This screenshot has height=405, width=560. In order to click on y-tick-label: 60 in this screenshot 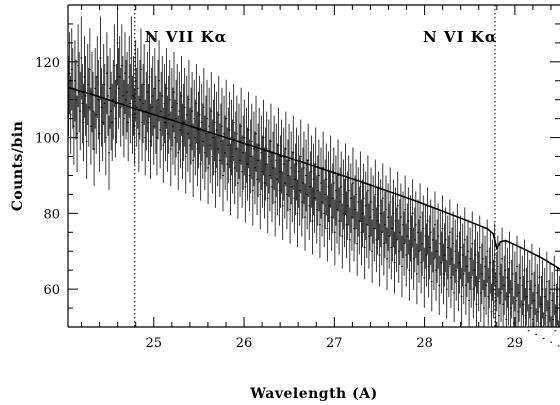, I will do `click(51, 290)`.